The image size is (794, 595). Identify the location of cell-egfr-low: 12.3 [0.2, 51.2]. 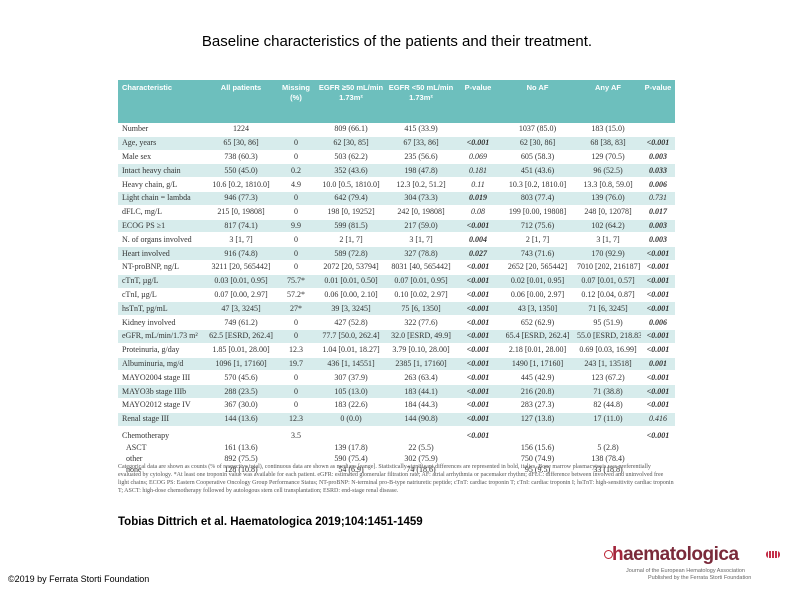
(421, 184).